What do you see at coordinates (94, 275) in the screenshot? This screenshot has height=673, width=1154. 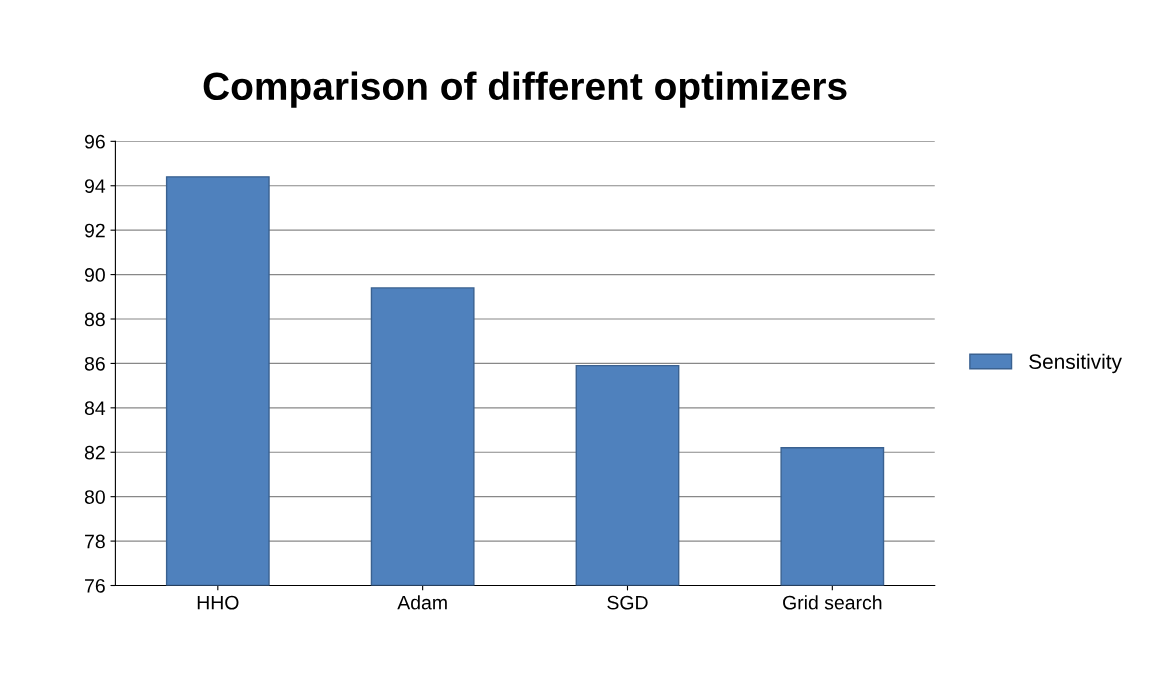 I see `y-tick-label: 90` at bounding box center [94, 275].